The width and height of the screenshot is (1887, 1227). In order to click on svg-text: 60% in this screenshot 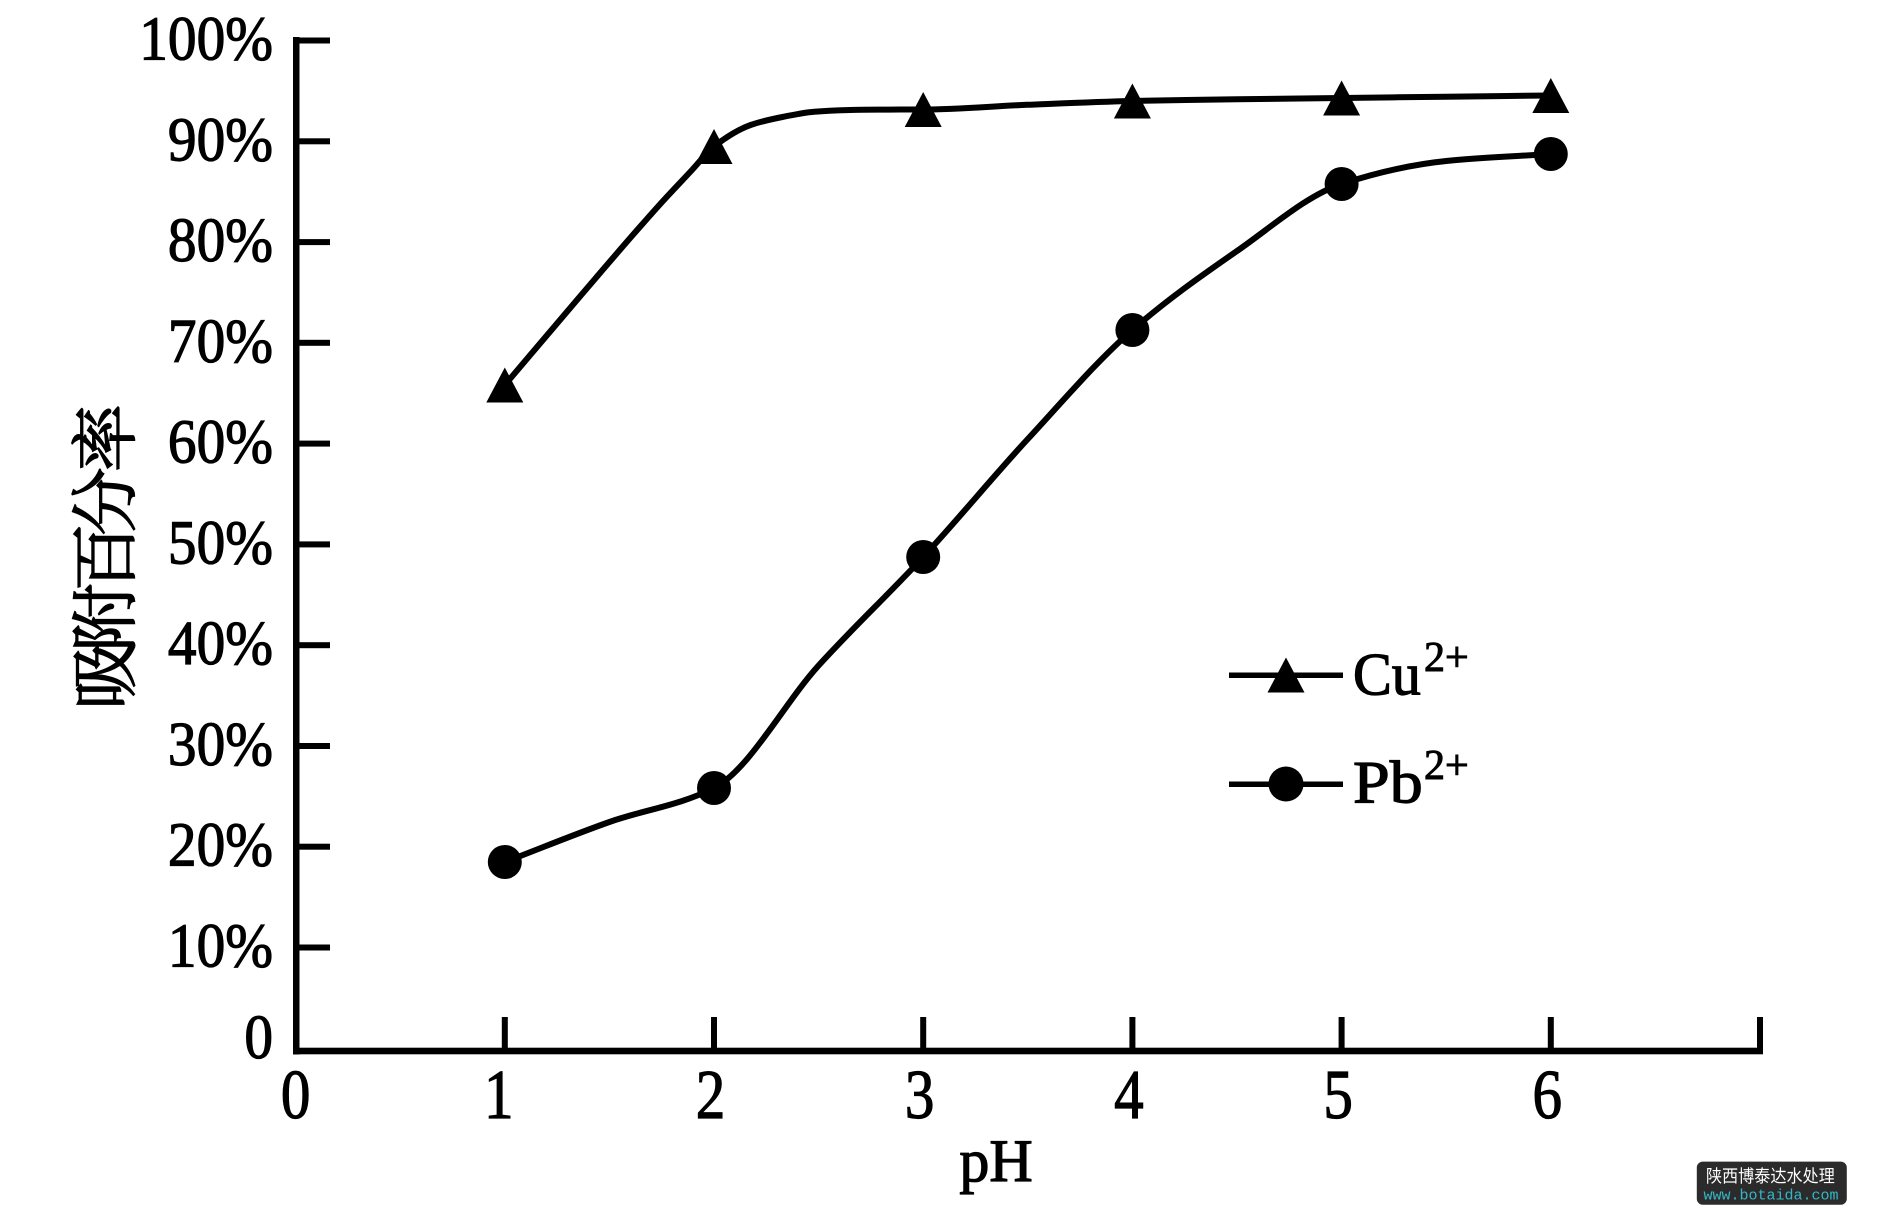, I will do `click(220, 442)`.